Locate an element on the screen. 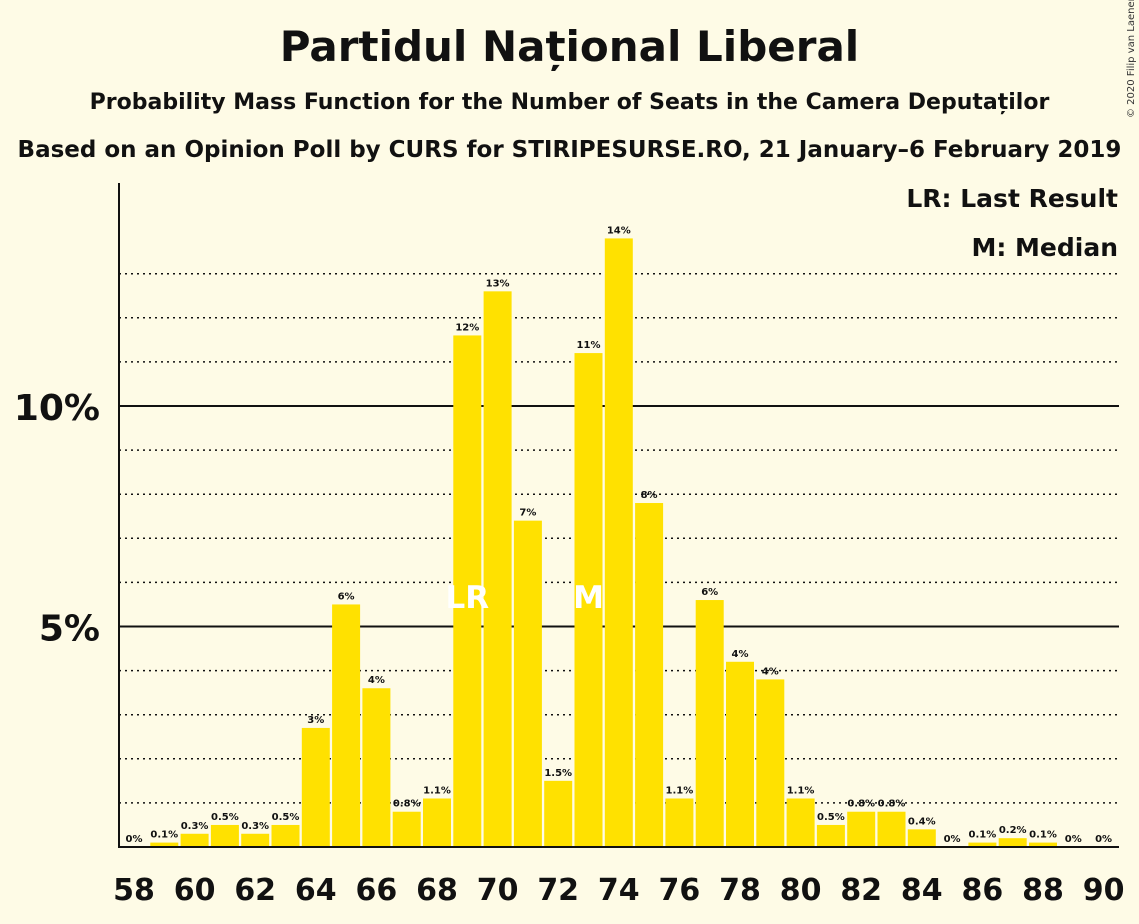  x-tick-label: 64 is located at coordinates (316, 890).